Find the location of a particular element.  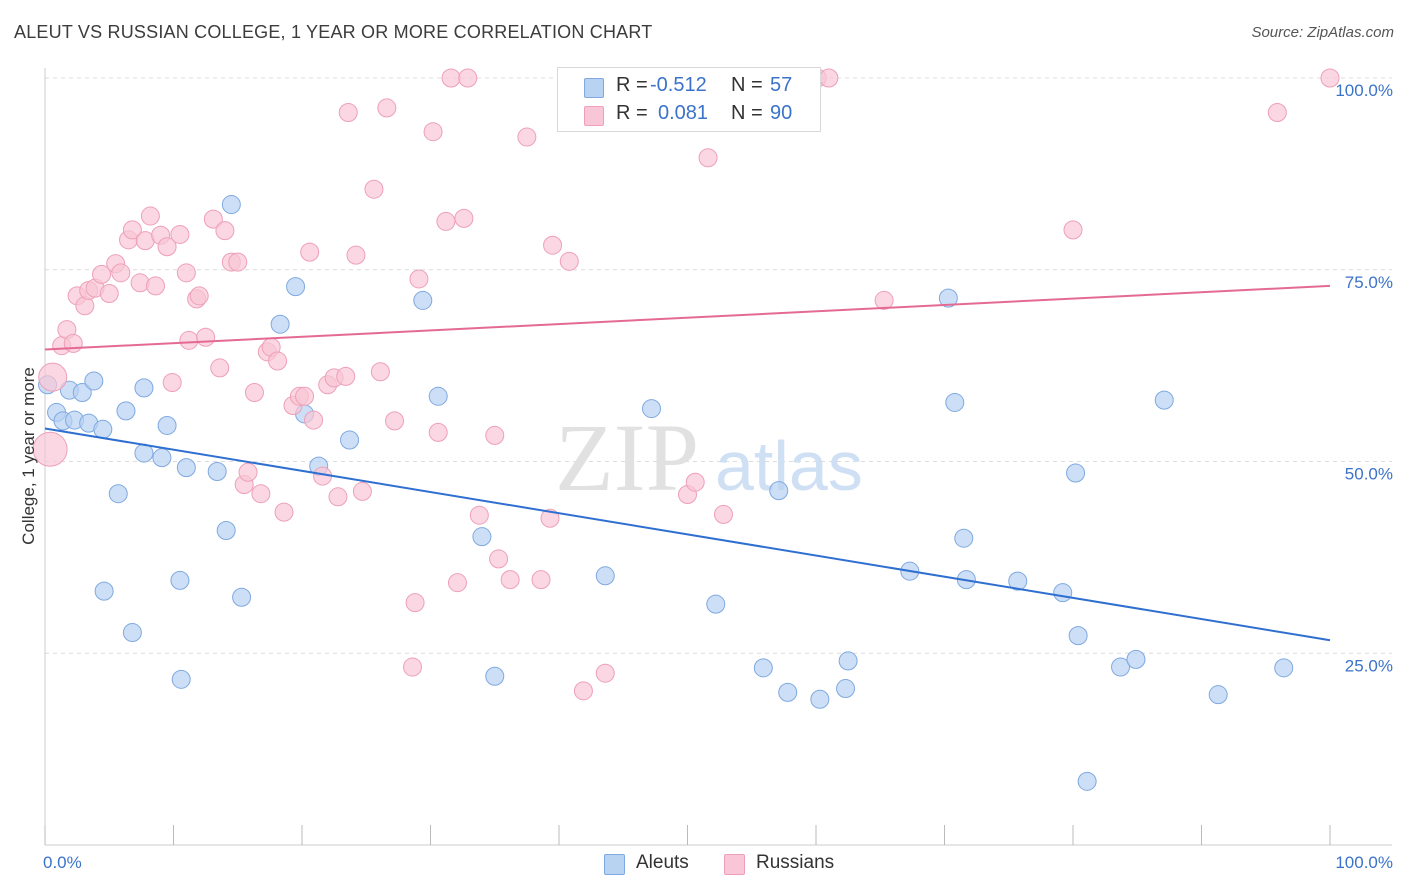

russians-n-label: N = is located at coordinates (747, 113).